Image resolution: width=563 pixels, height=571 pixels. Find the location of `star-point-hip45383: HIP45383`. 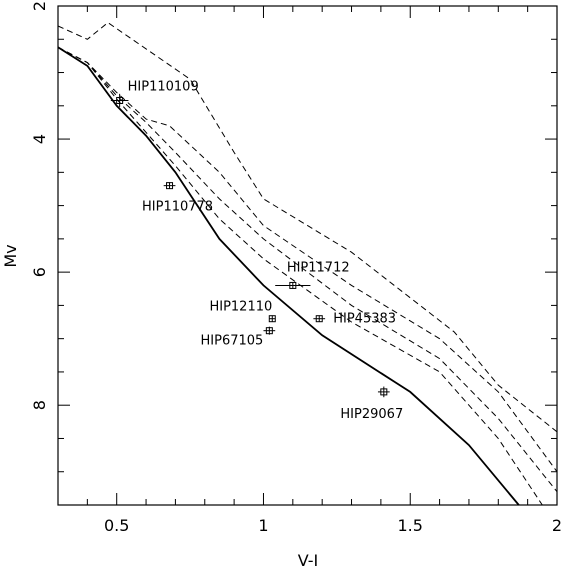

star-point-hip45383: HIP45383 is located at coordinates (354, 319).